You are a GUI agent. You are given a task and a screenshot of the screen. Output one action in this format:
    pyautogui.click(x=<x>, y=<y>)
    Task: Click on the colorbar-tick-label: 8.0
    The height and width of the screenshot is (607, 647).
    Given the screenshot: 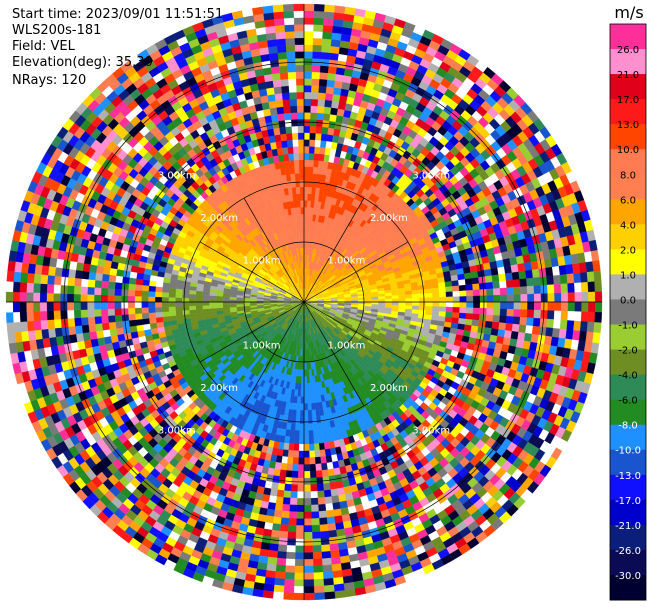 What is the action you would take?
    pyautogui.click(x=628, y=175)
    